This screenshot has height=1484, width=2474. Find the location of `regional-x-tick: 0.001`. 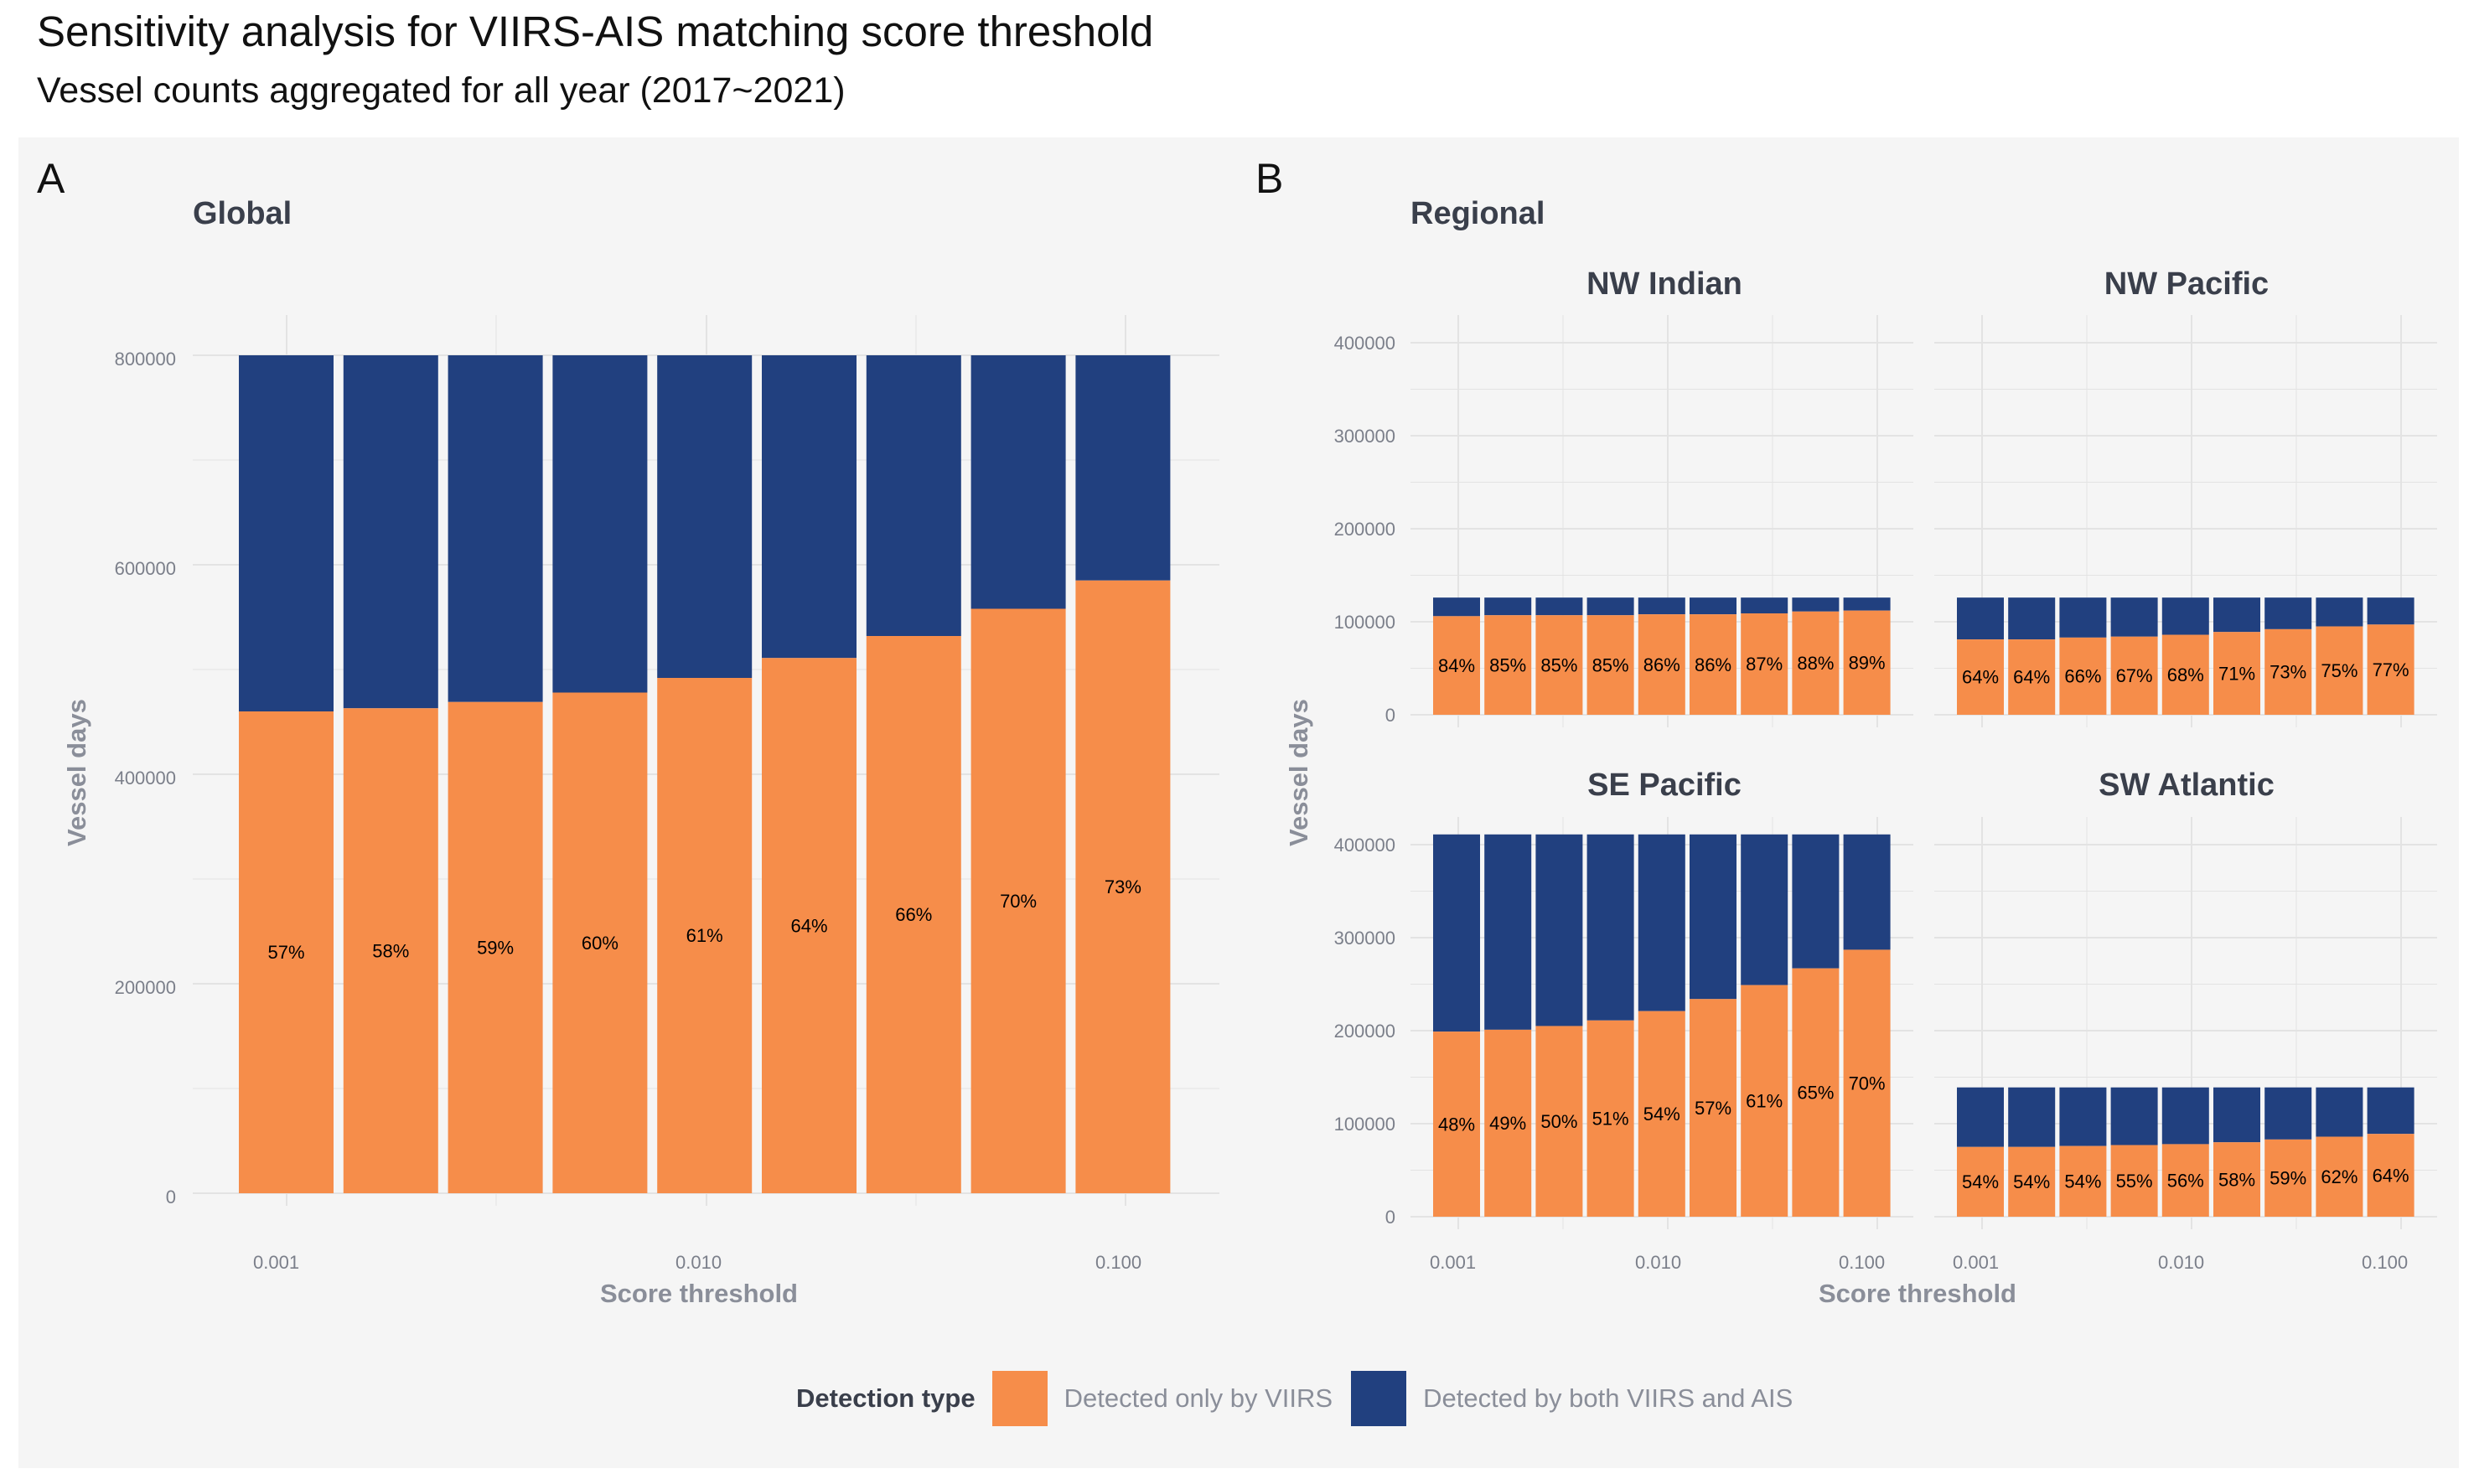

regional-x-tick: 0.001 is located at coordinates (1453, 1262).